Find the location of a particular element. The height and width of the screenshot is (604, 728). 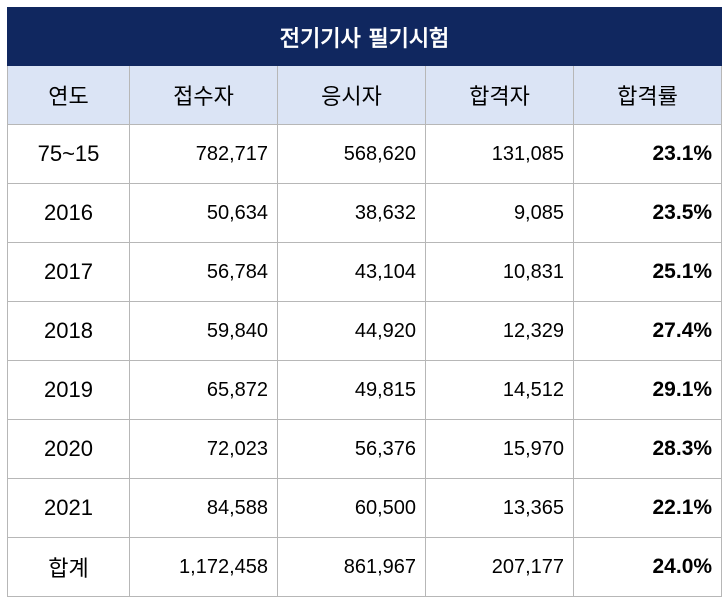

year-cell: 2021 is located at coordinates (68, 508).